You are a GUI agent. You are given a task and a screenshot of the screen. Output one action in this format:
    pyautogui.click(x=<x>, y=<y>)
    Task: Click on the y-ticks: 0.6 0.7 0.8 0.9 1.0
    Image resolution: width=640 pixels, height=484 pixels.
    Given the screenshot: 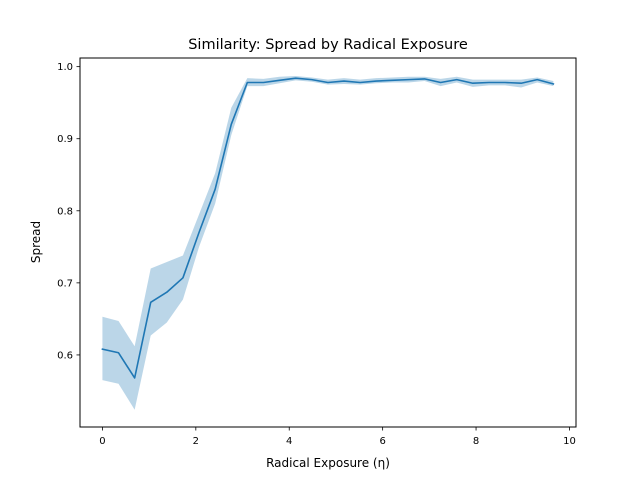 What is the action you would take?
    pyautogui.click(x=68, y=211)
    